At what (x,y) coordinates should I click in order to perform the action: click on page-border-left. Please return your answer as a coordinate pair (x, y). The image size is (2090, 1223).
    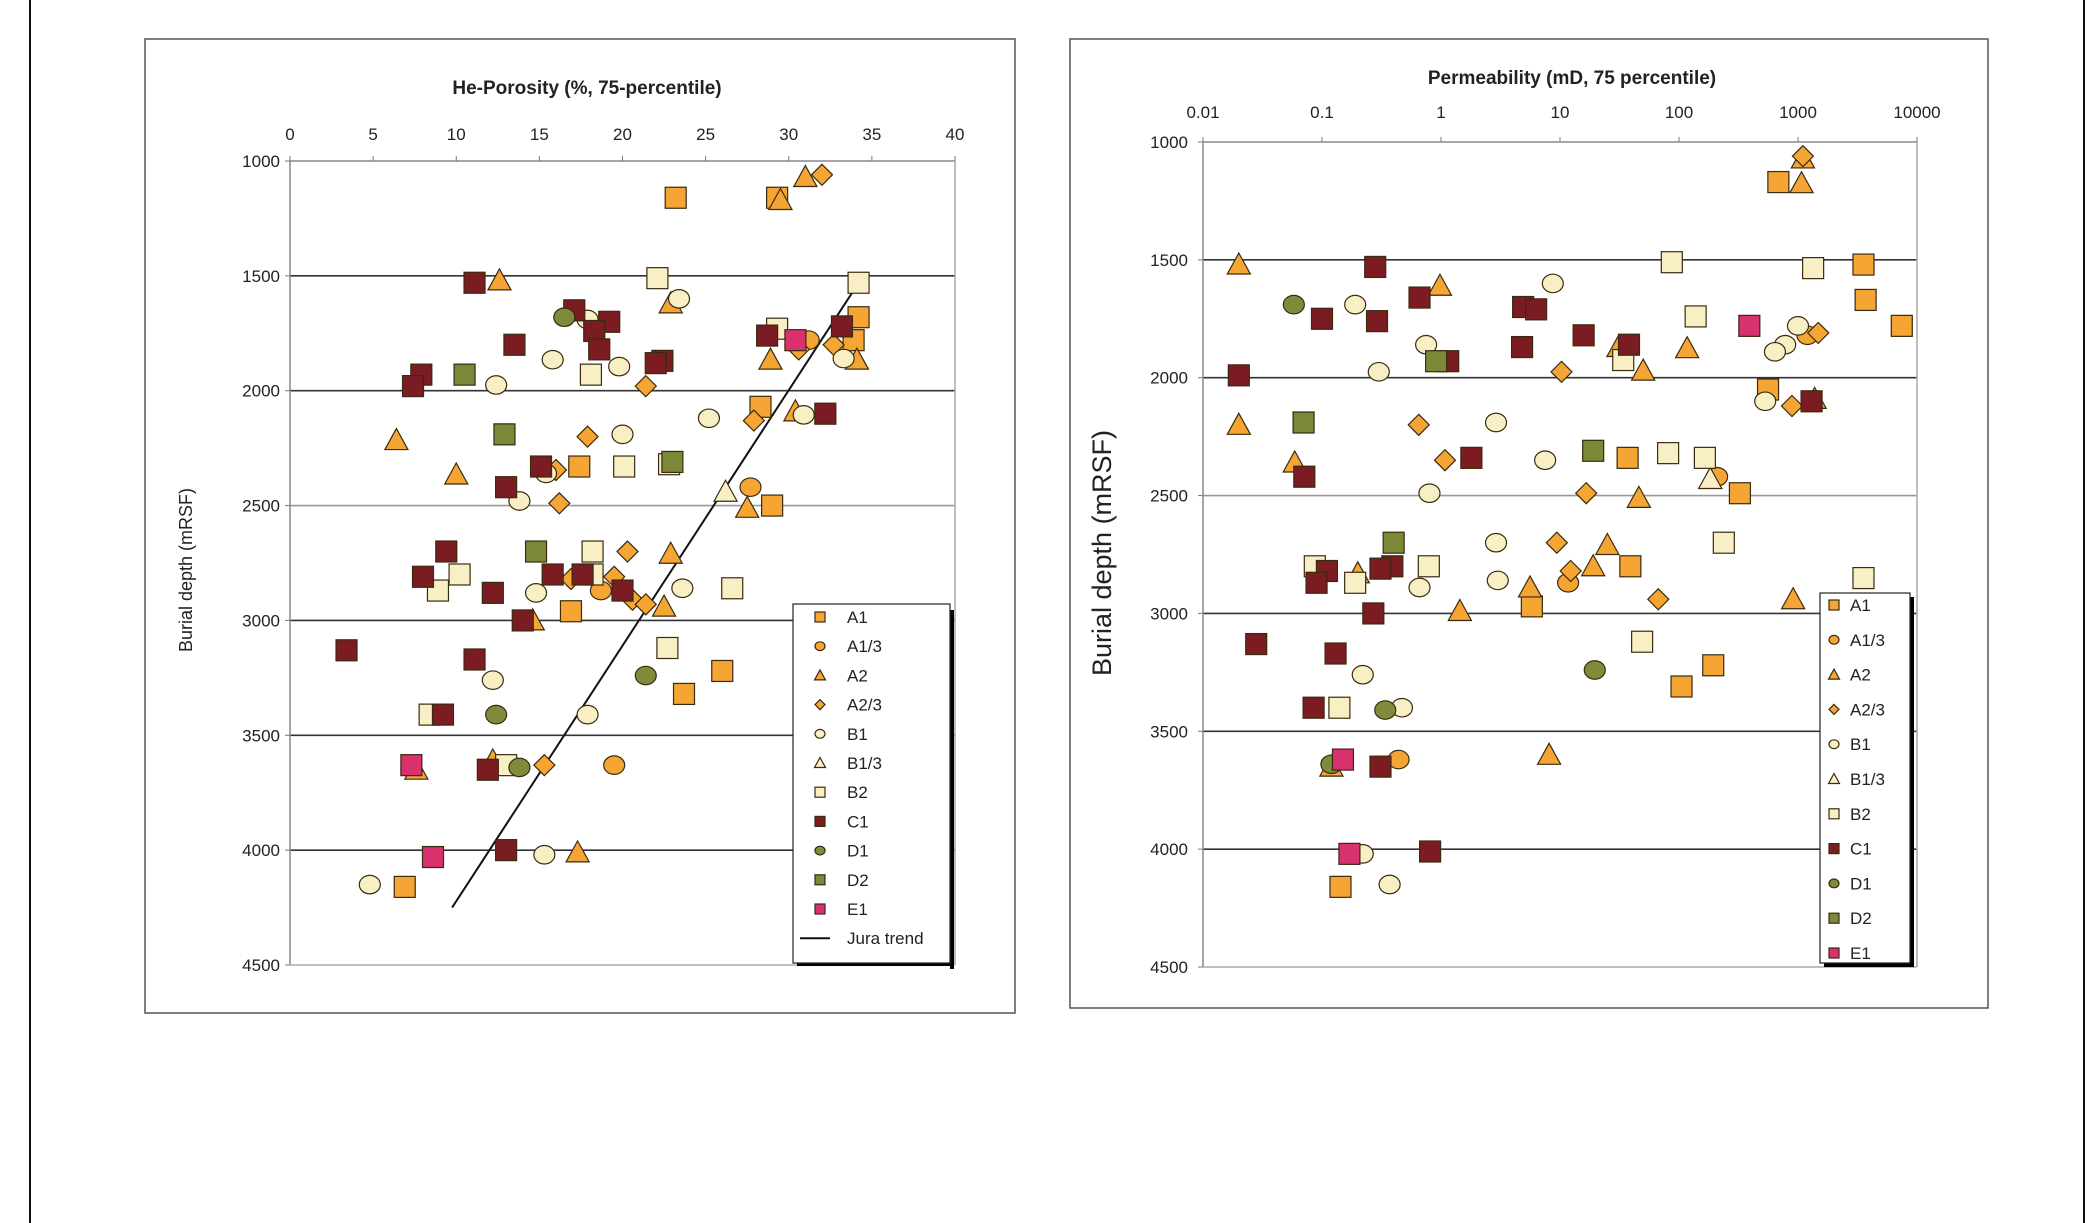
    Looking at the image, I should click on (30, 611).